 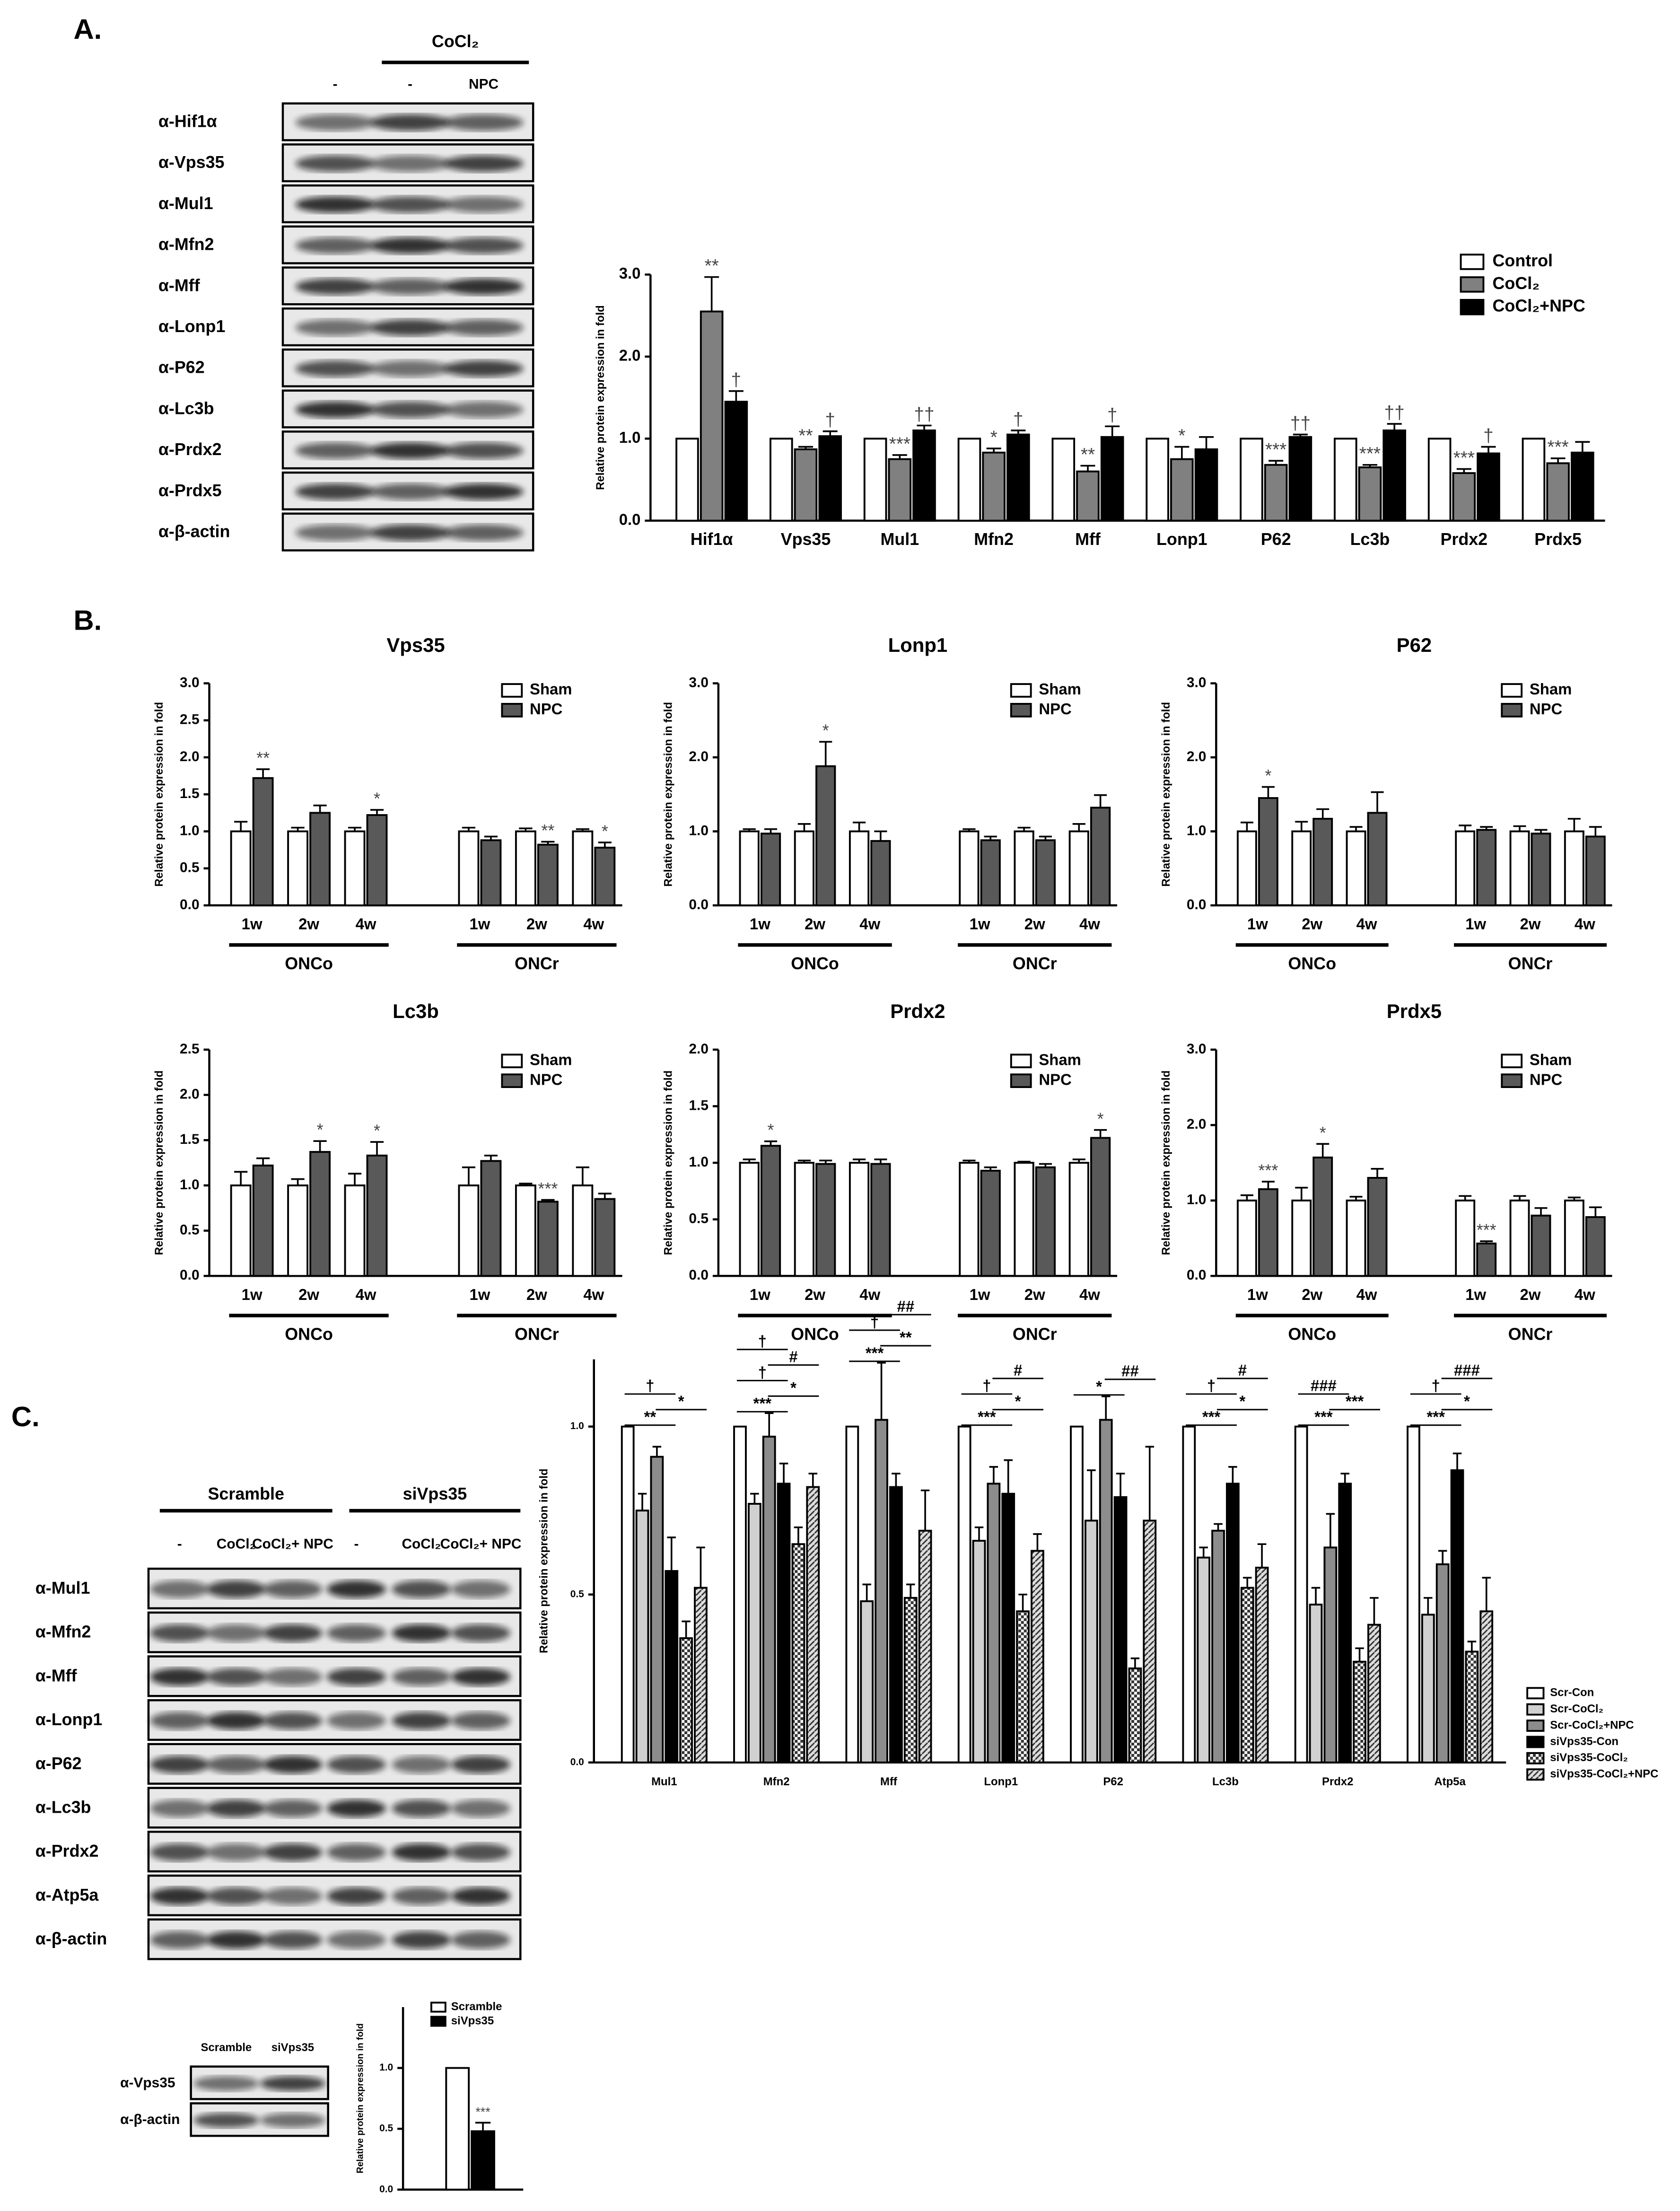 I want to click on blot-row-label: α-Lonp1, so click(x=192, y=326).